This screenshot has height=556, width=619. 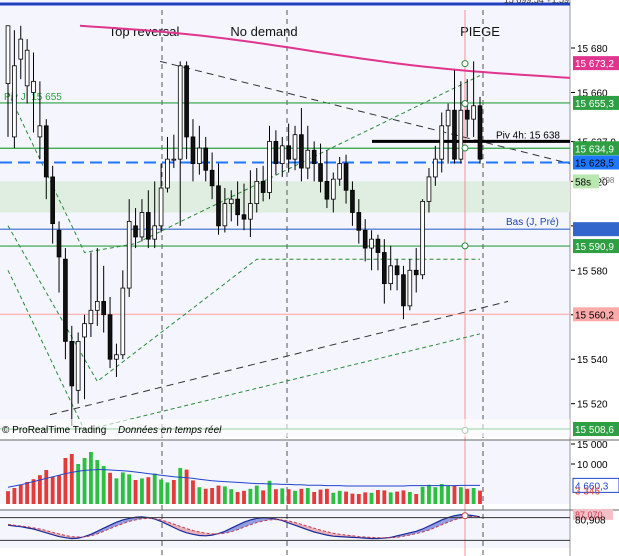 What do you see at coordinates (528, 135) in the screenshot?
I see `level-left-text: Piv 4h: 15 638` at bounding box center [528, 135].